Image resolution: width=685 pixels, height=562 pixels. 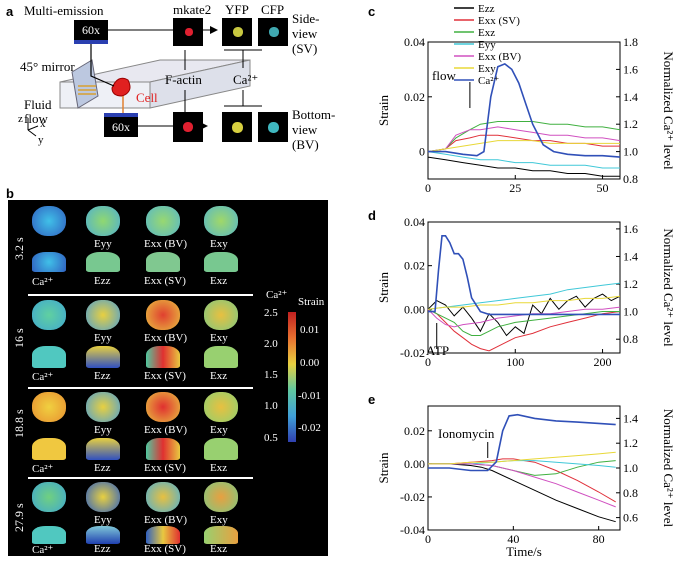 What do you see at coordinates (166, 338) in the screenshot?
I see `label-exxbv-t2: Exx (BV)` at bounding box center [166, 338].